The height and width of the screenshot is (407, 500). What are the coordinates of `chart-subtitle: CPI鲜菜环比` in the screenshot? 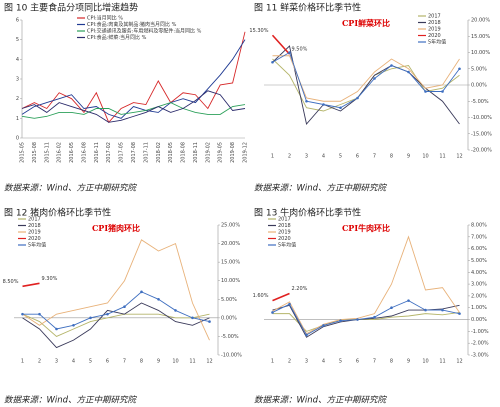 It's located at (366, 23).